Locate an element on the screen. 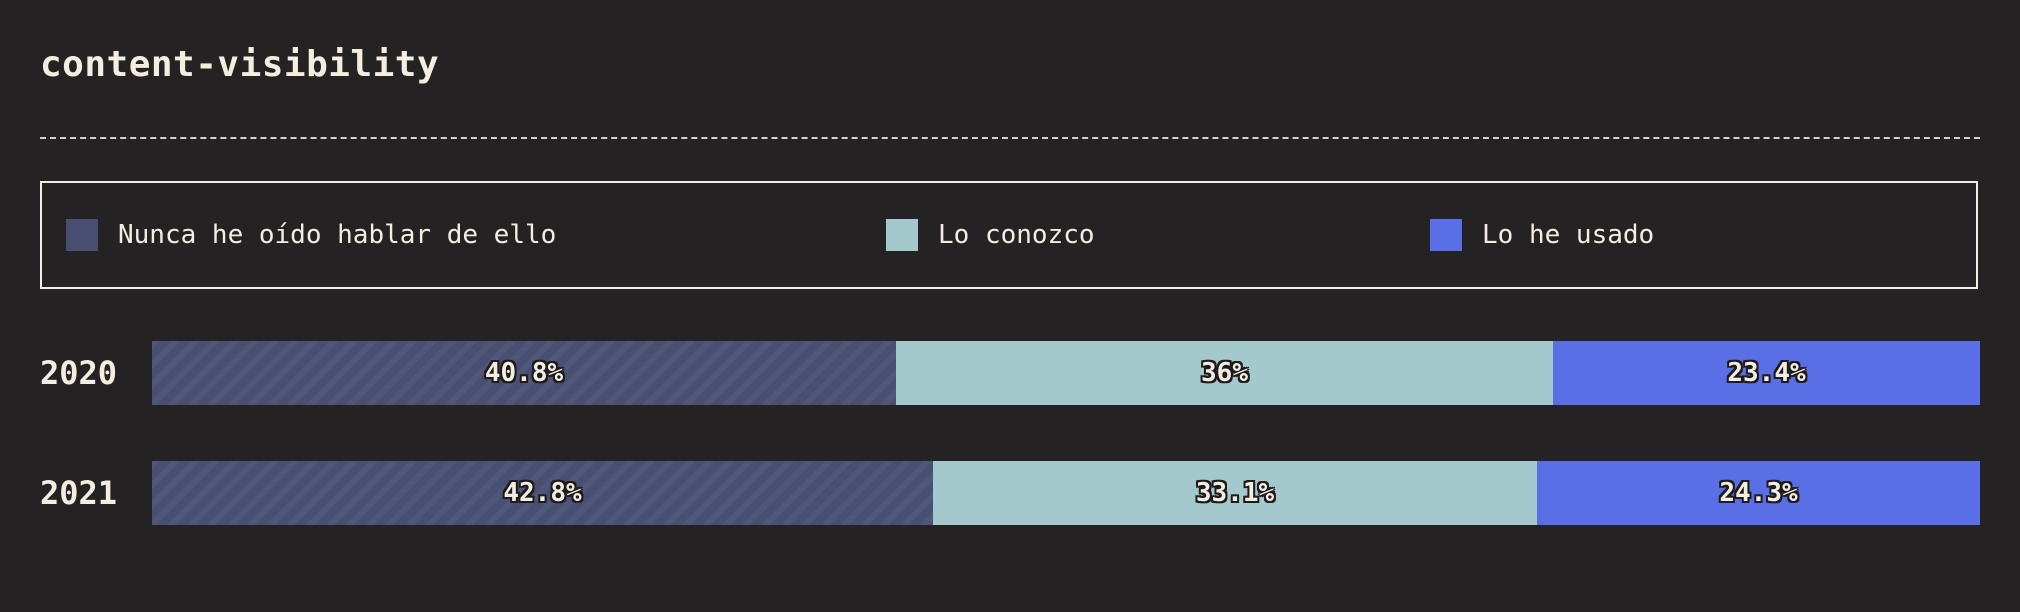 The image size is (2020, 612). bar-2020-used-it: 23.4% is located at coordinates (1766, 373).